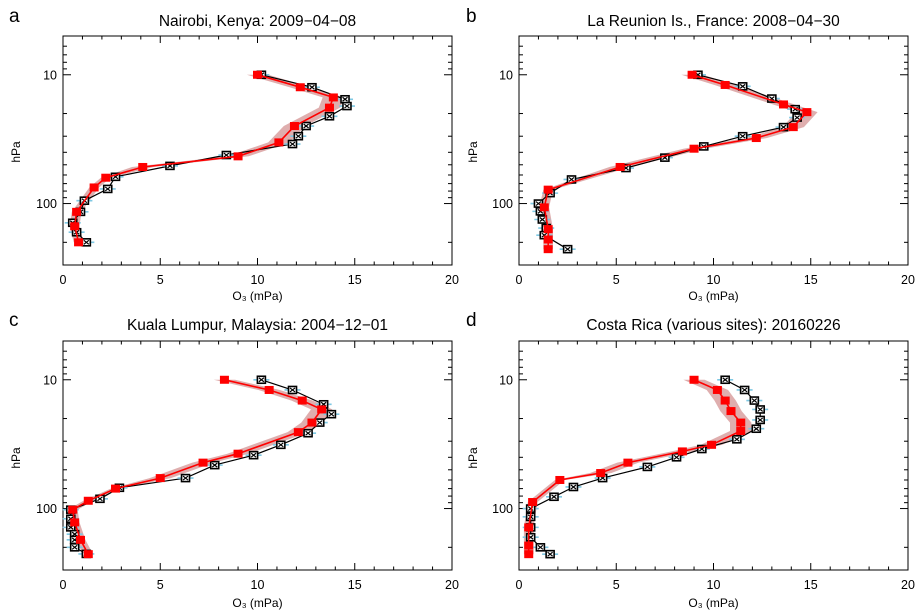 The image size is (922, 611). Describe the element at coordinates (355, 585) in the screenshot. I see `x-tick-label: 15` at that location.